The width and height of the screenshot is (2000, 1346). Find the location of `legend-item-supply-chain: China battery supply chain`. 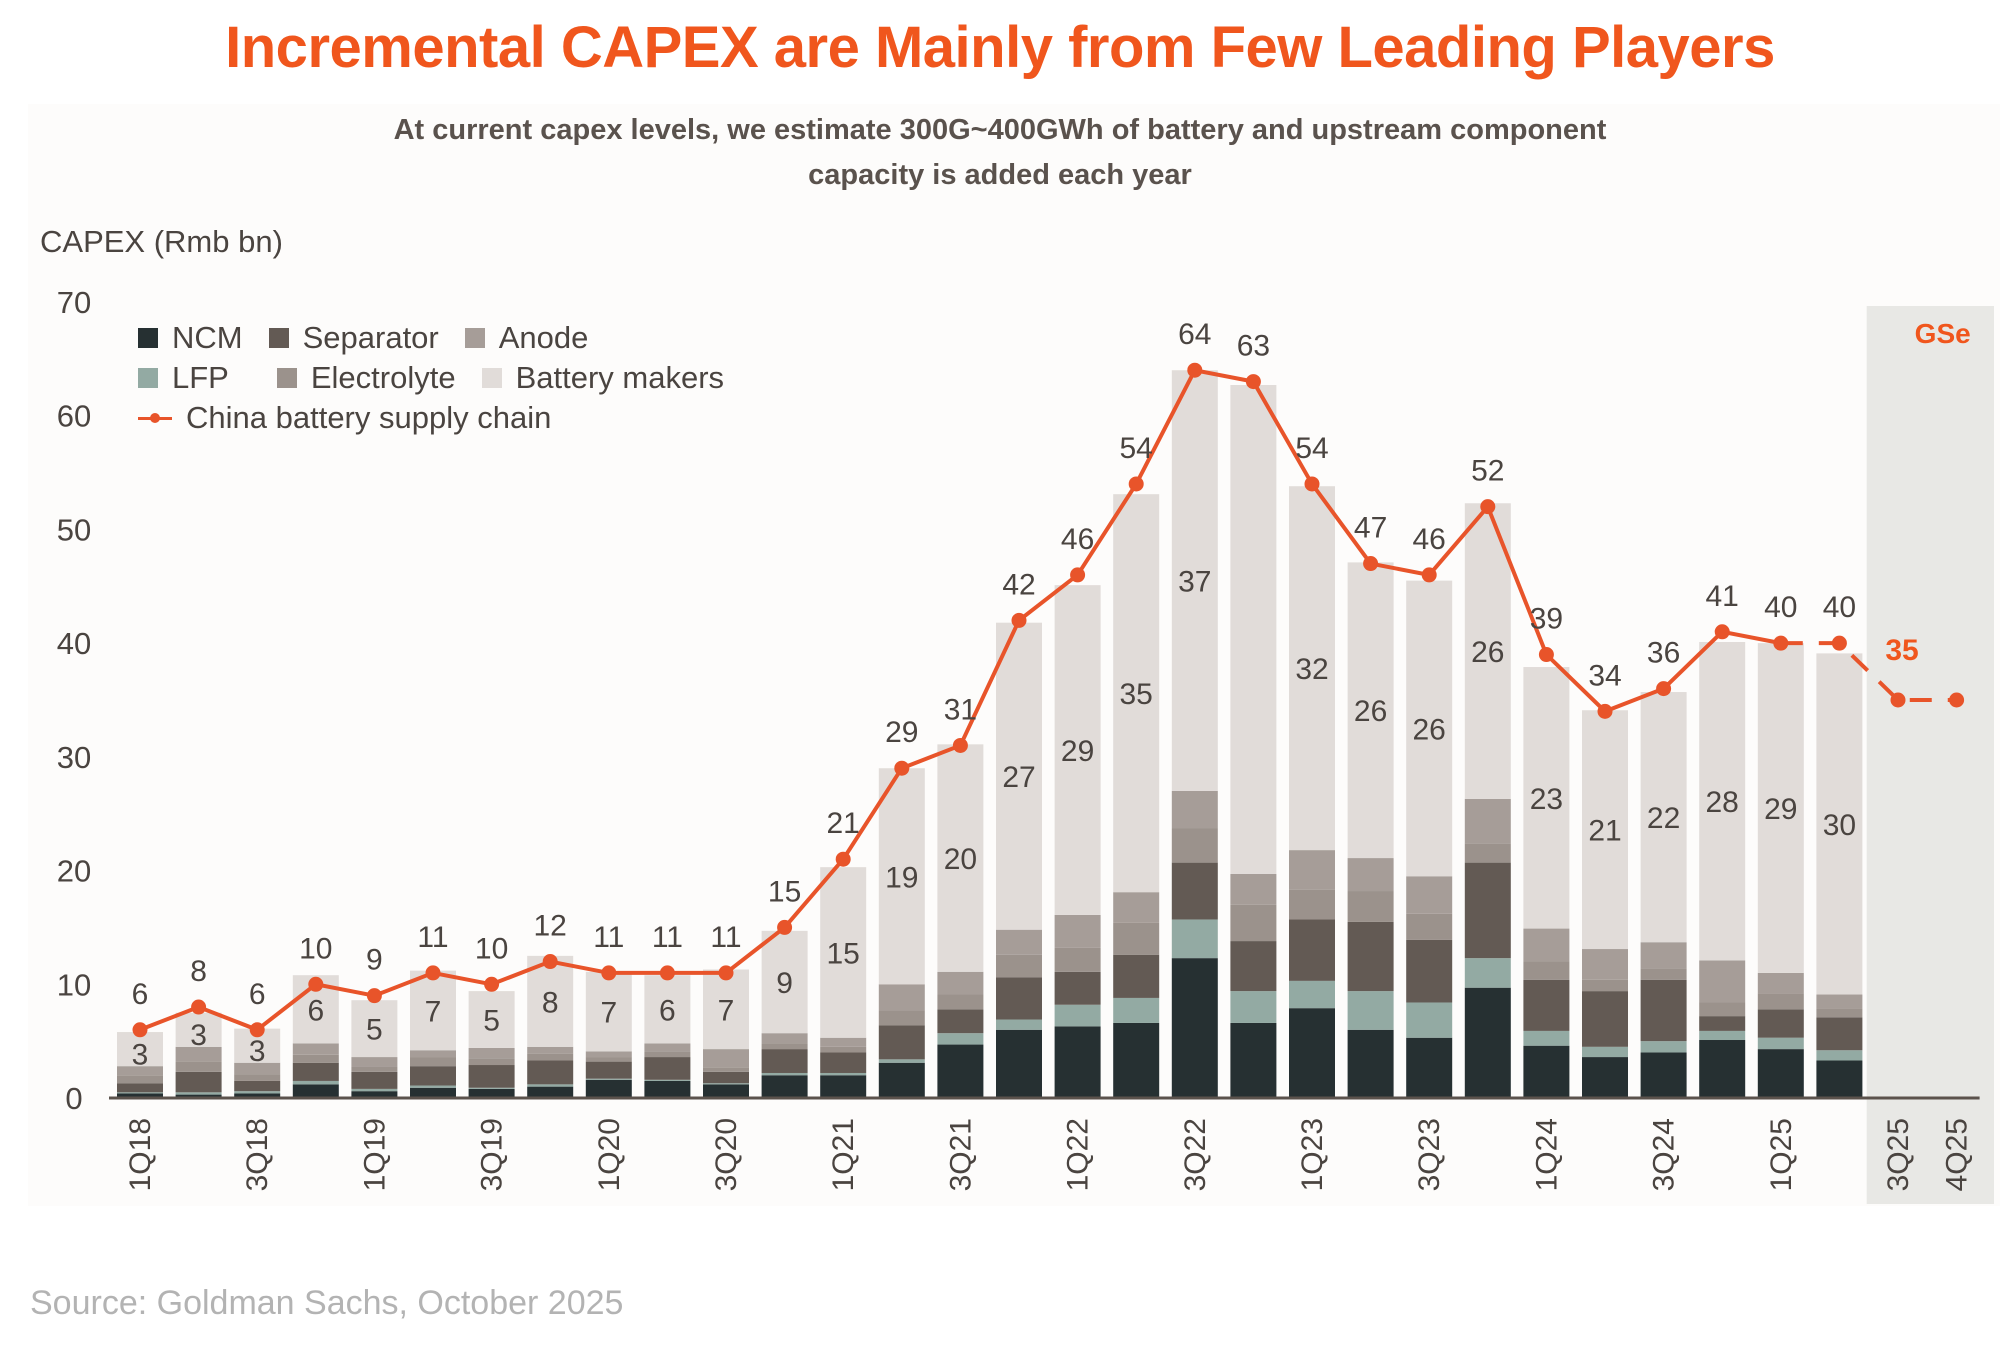

legend-item-supply-chain: China battery supply chain is located at coordinates (344, 418).